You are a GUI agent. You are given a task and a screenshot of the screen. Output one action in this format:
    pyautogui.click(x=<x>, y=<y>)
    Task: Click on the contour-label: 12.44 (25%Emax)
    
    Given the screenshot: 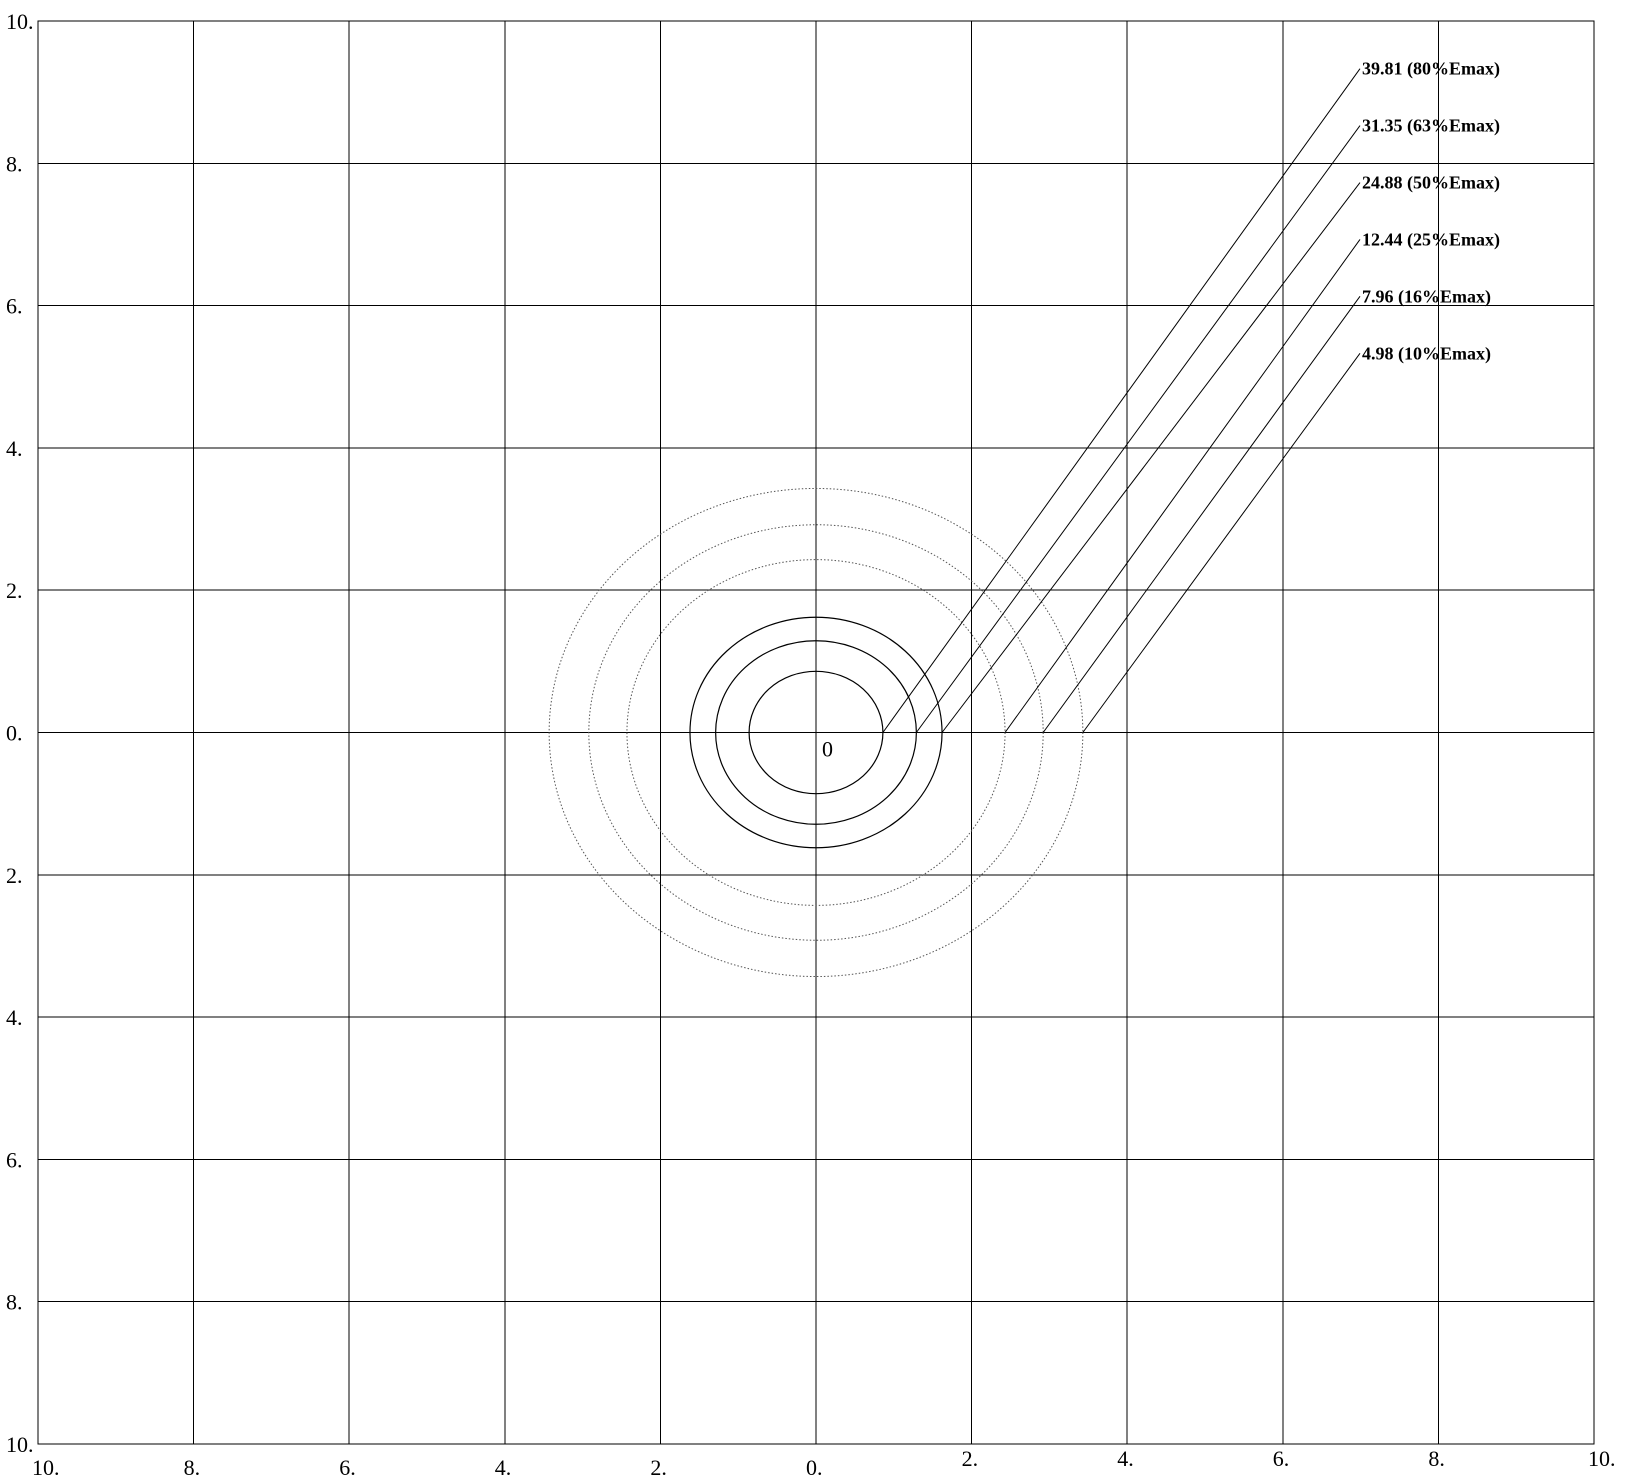 What is the action you would take?
    pyautogui.click(x=1431, y=239)
    